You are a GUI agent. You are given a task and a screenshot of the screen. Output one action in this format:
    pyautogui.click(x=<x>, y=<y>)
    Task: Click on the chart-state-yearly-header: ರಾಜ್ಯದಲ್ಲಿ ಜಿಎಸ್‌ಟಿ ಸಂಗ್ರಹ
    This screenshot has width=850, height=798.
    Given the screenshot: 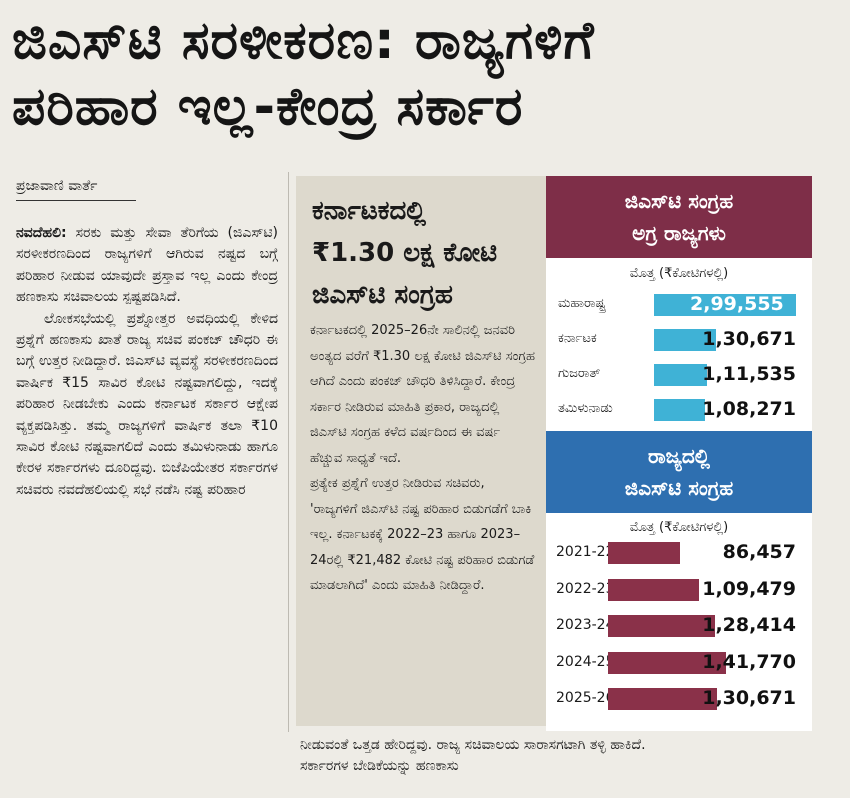 What is the action you would take?
    pyautogui.click(x=679, y=472)
    